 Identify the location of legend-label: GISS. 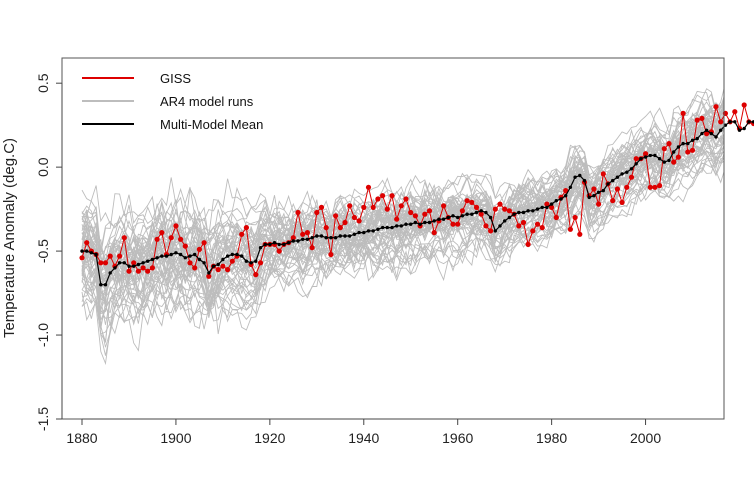
(175, 78).